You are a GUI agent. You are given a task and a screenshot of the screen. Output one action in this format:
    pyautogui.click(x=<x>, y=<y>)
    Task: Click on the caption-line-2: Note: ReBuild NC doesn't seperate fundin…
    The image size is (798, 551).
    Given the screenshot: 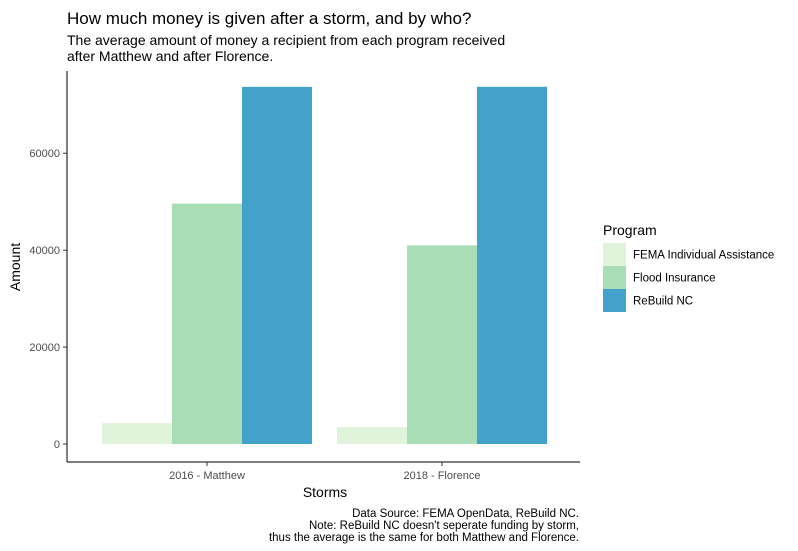 What is the action you would take?
    pyautogui.click(x=444, y=526)
    